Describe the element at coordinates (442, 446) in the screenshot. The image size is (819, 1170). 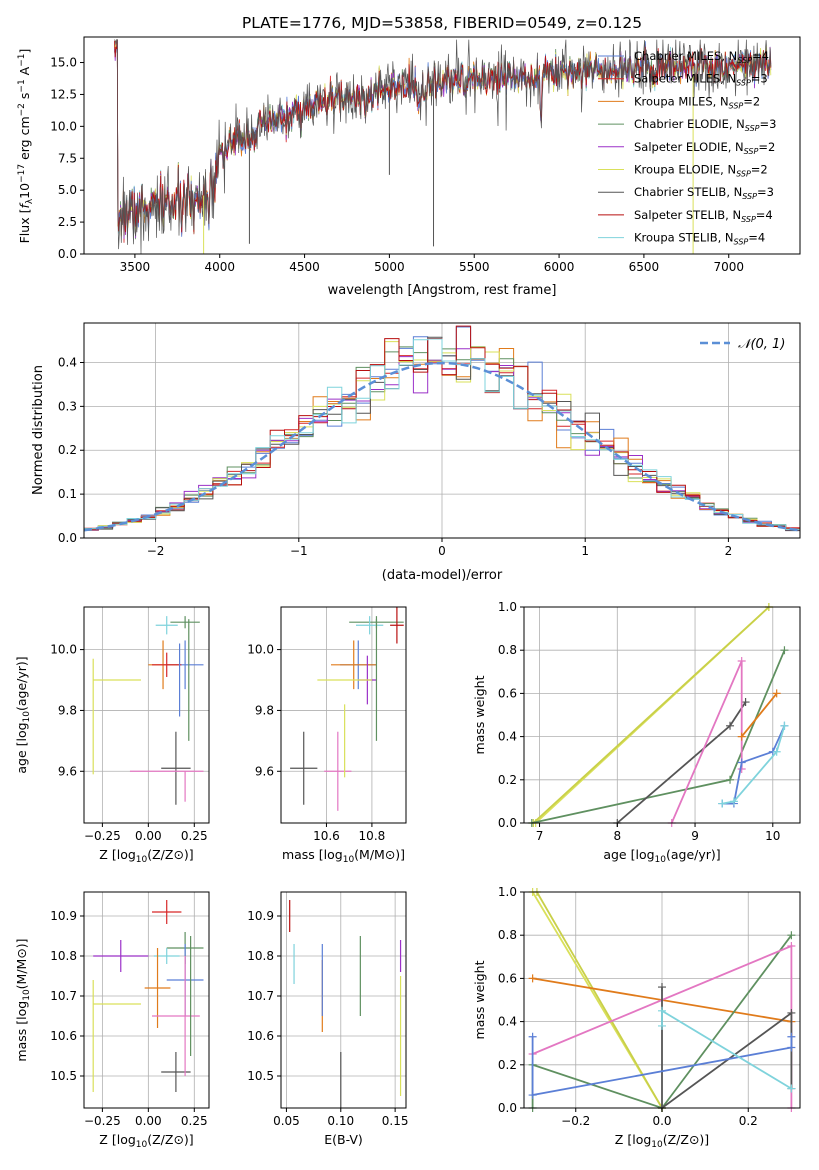
I see `gaussian-curve` at that location.